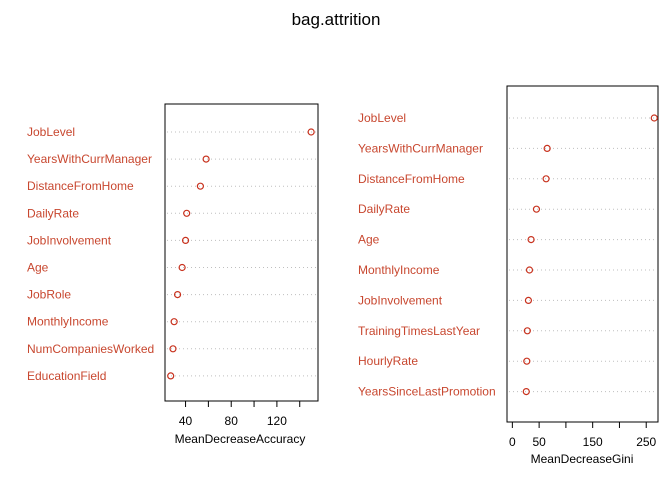 Image resolution: width=672 pixels, height=480 pixels. What do you see at coordinates (419, 331) in the screenshot?
I see `category-label: TrainingTimesLastYear` at bounding box center [419, 331].